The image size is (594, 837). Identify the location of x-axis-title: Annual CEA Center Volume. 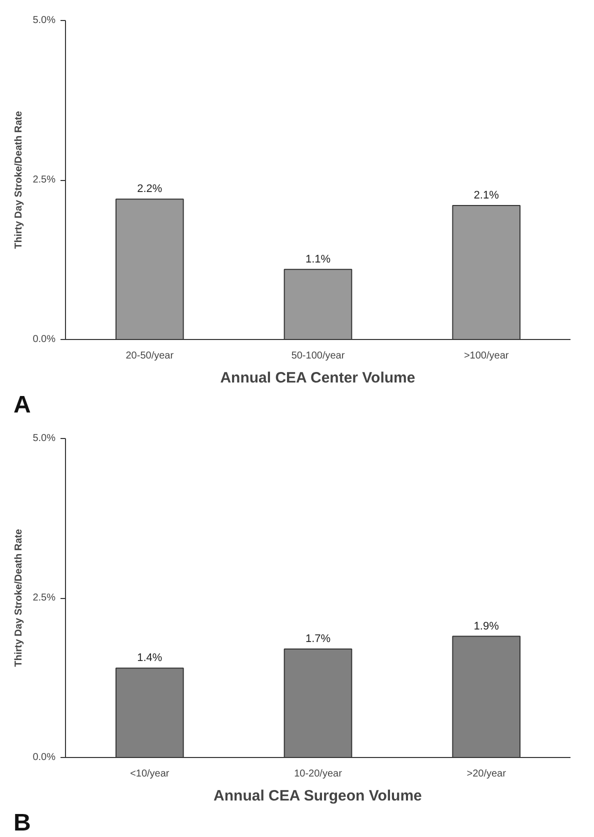
(318, 378).